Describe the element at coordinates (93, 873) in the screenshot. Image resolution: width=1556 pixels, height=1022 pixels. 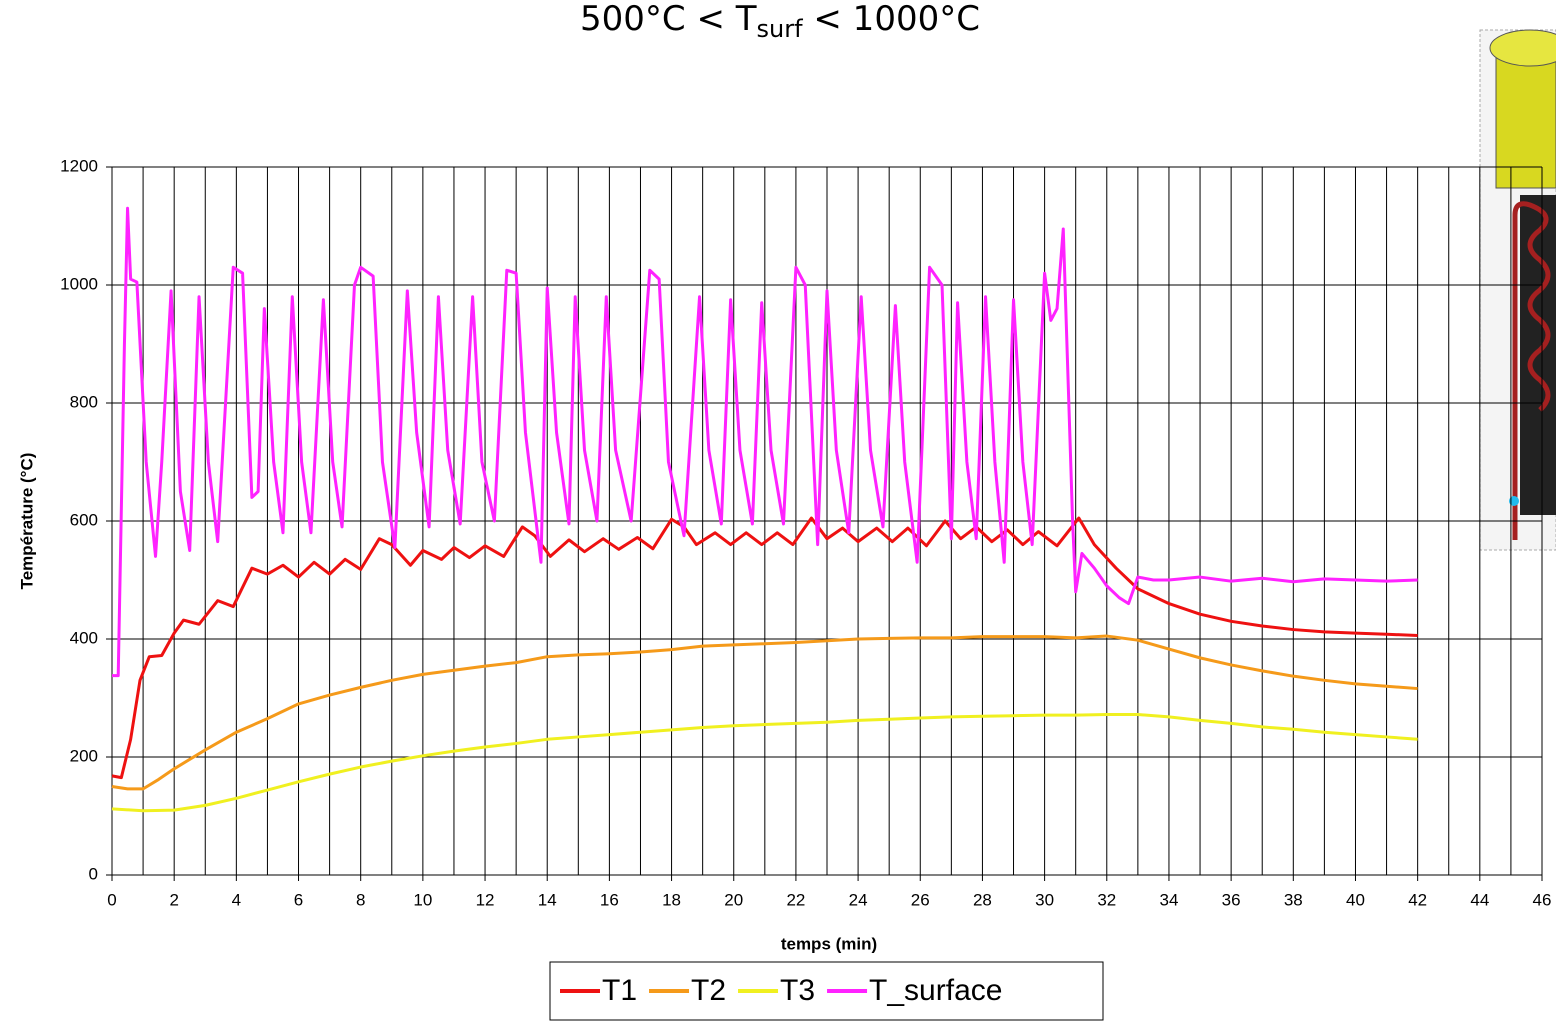
I see `y-tick-label: 0` at that location.